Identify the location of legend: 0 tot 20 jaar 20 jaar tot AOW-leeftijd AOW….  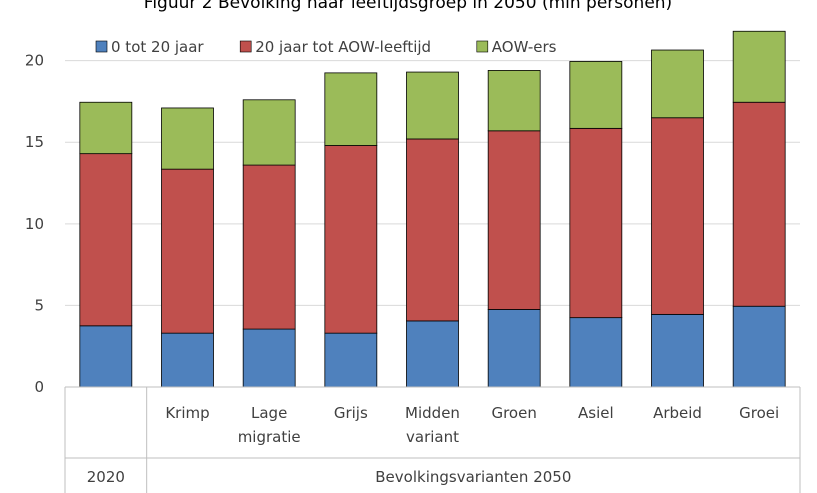
(326, 47).